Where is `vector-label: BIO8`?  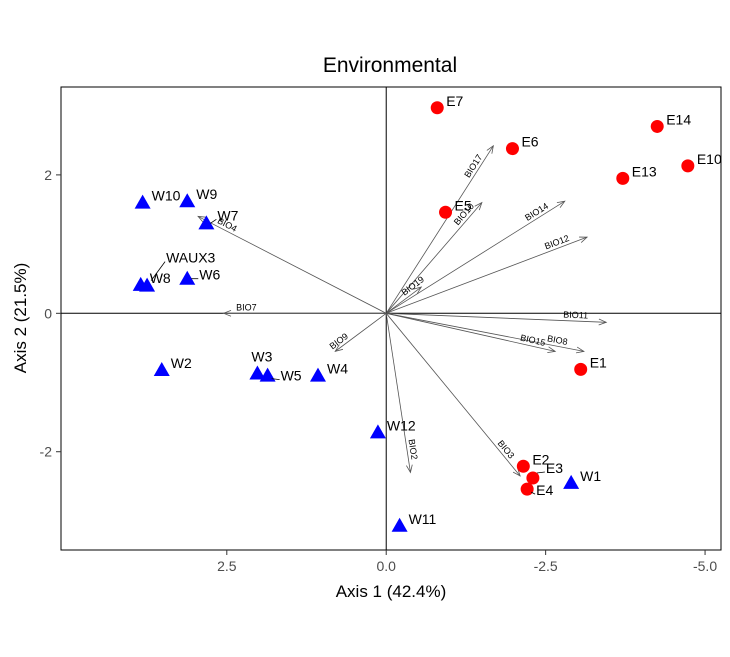 vector-label: BIO8 is located at coordinates (557, 340).